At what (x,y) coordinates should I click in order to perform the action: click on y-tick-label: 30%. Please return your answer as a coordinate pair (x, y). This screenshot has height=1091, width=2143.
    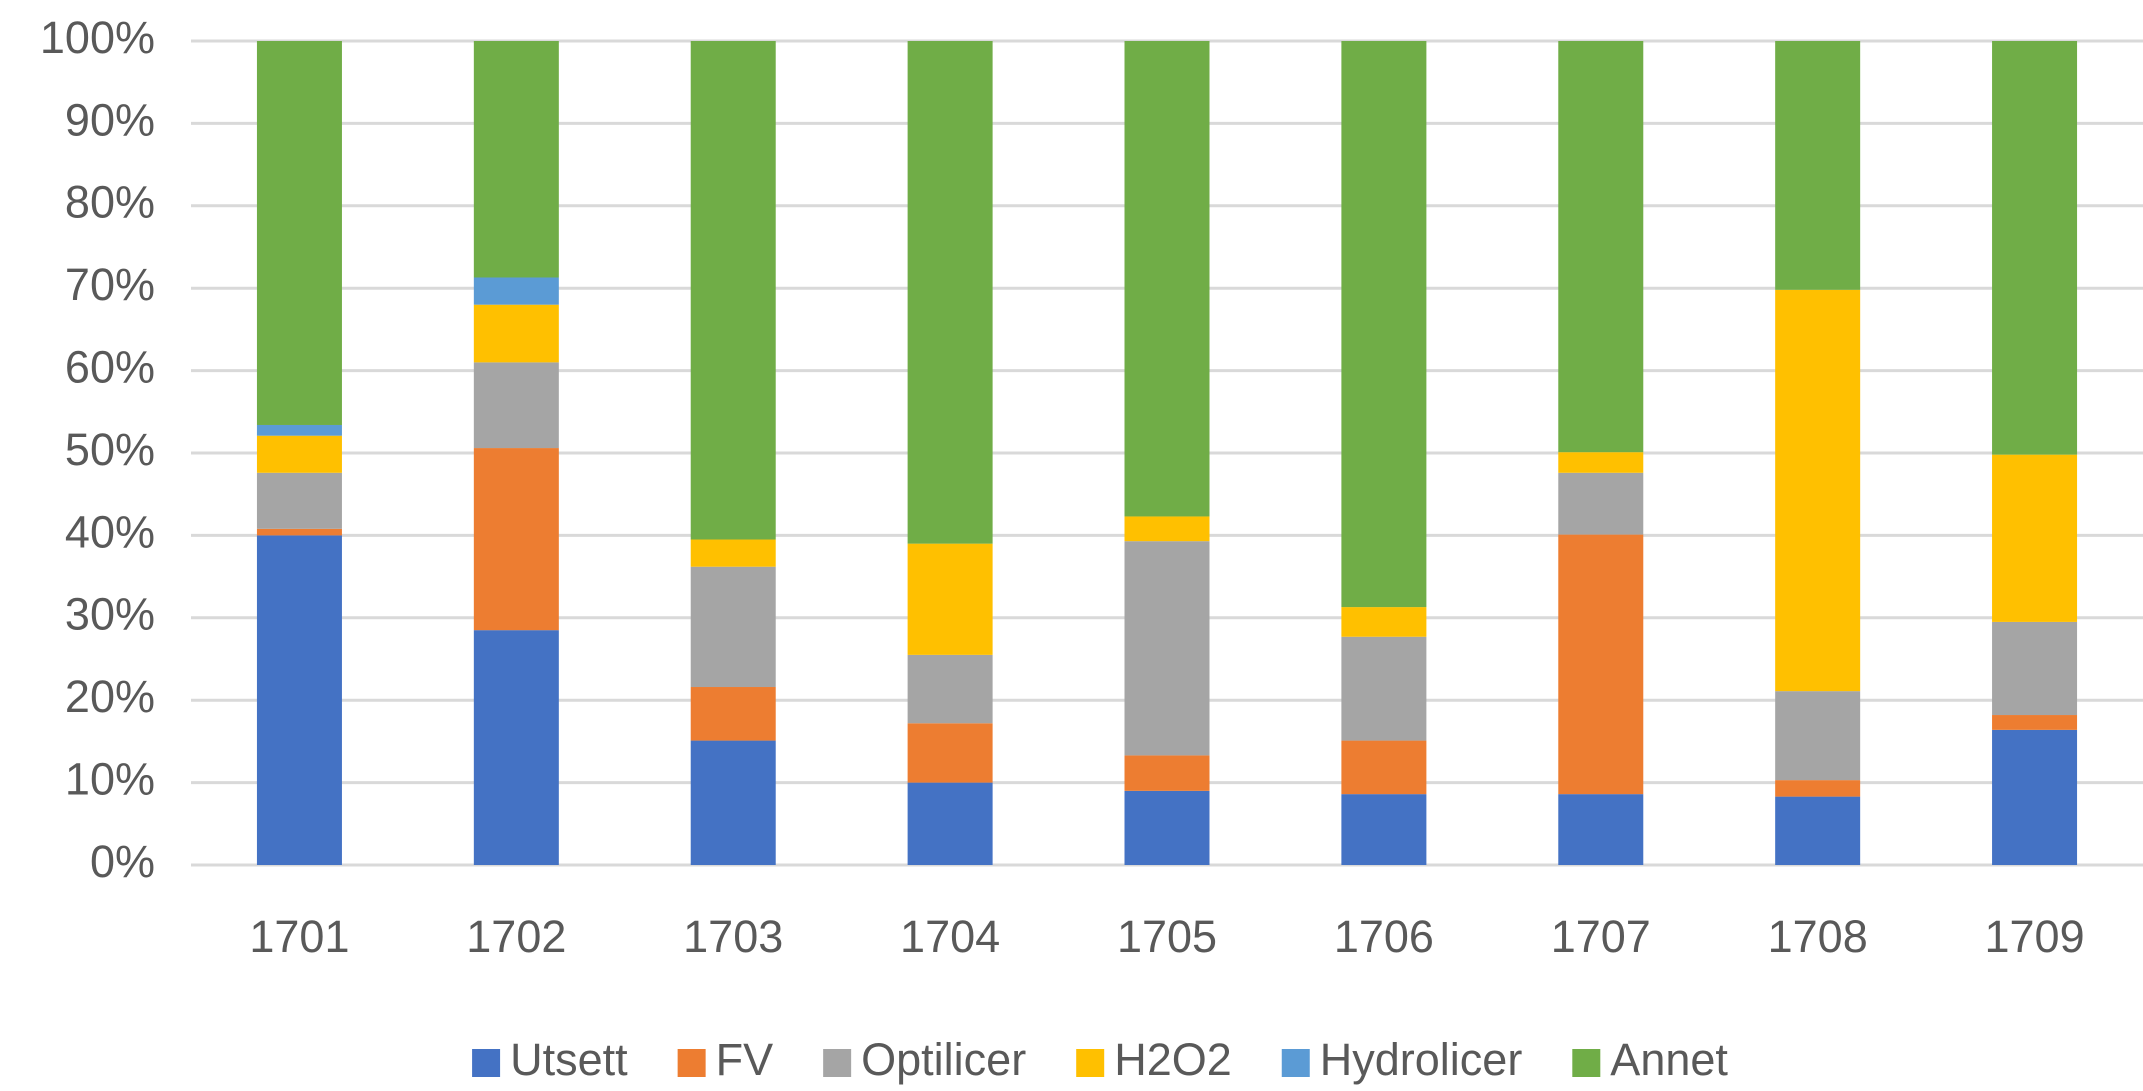
    Looking at the image, I should click on (110, 614).